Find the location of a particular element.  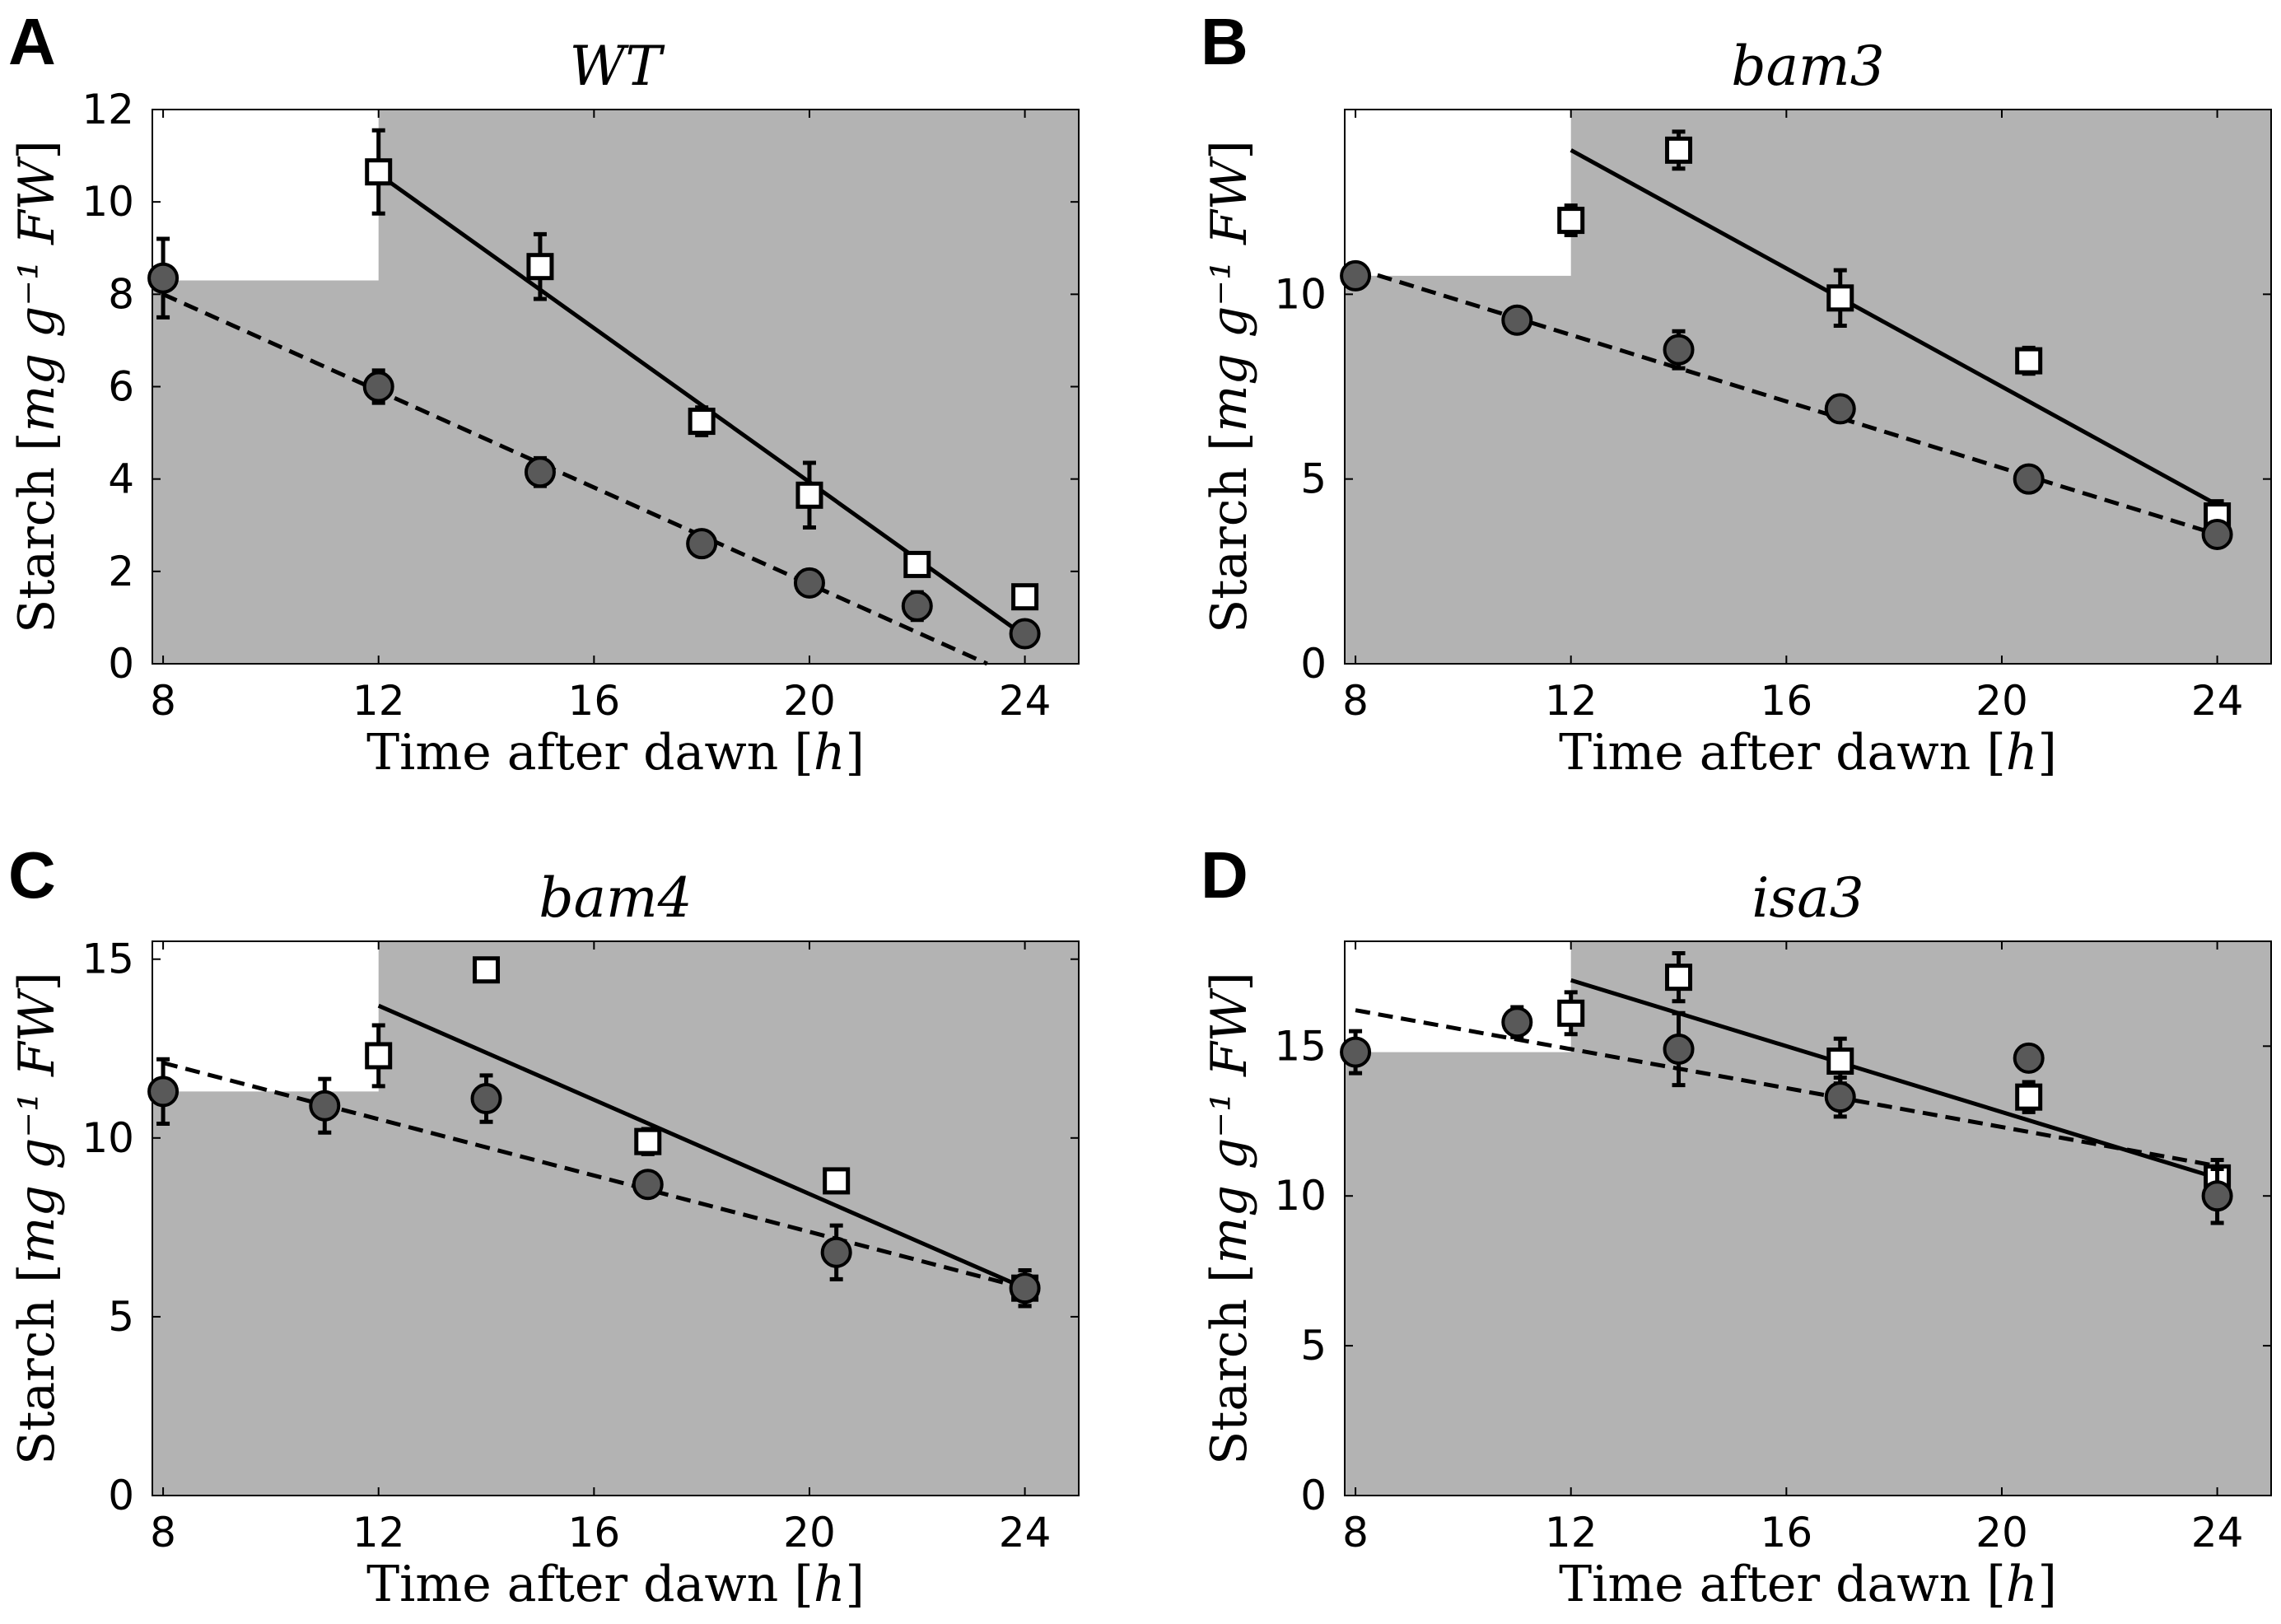

panel-title: bam4 is located at coordinates (615, 898).